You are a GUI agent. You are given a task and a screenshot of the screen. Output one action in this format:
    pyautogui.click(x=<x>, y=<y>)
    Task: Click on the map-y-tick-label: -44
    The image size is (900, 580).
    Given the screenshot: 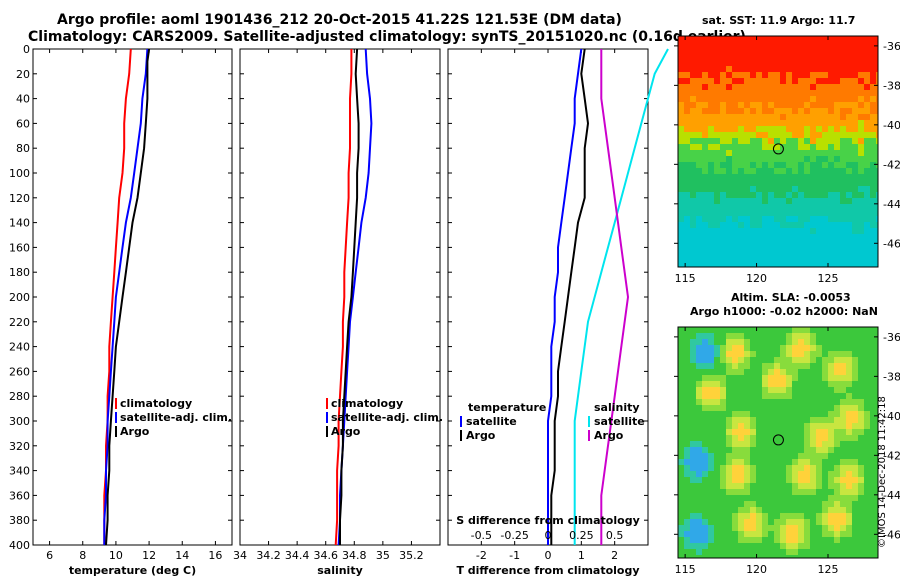 What is the action you would take?
    pyautogui.click(x=891, y=204)
    